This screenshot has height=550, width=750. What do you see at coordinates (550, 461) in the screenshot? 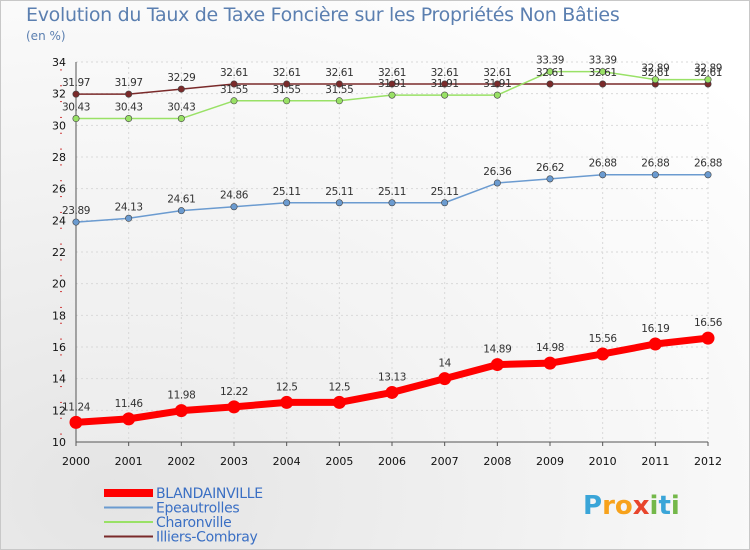
I see `x-tick-label: 2009` at bounding box center [550, 461].